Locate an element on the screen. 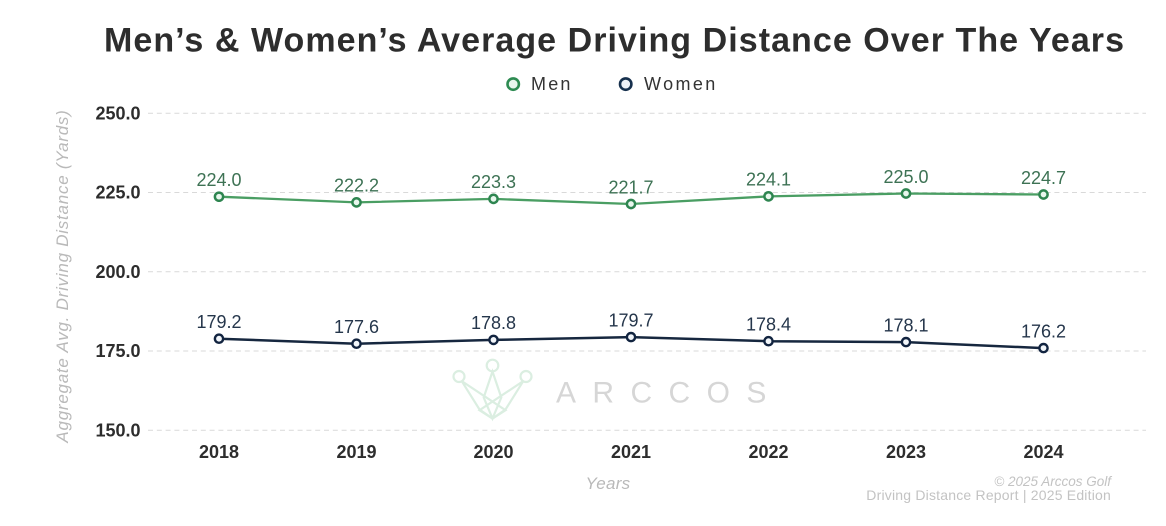 This screenshot has height=526, width=1166. svg-text: ARCCOS is located at coordinates (669, 393).